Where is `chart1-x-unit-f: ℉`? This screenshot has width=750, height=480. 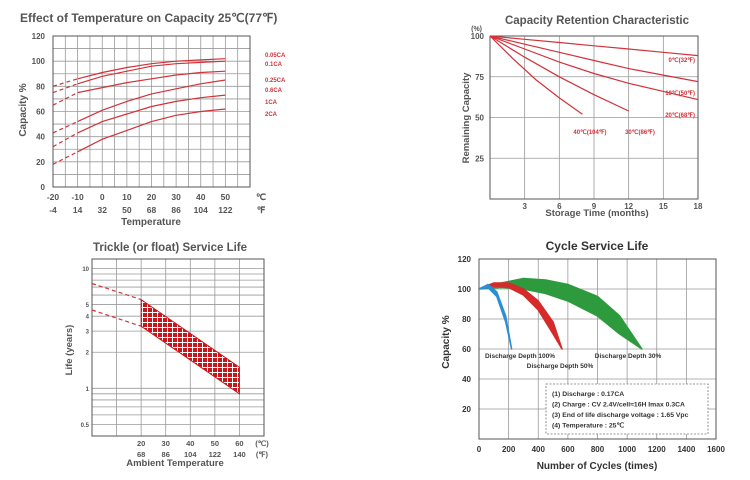 chart1-x-unit-f: ℉ is located at coordinates (261, 210).